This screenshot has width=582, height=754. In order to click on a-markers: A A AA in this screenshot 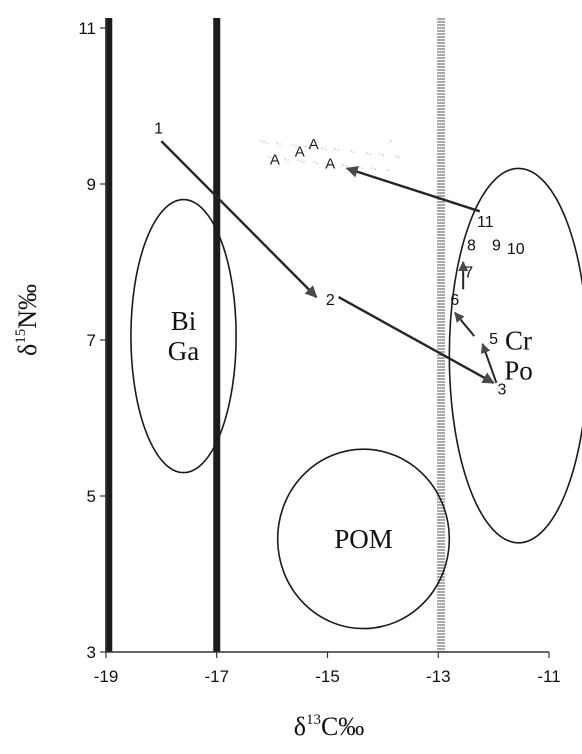, I will do `click(330, 154)`.